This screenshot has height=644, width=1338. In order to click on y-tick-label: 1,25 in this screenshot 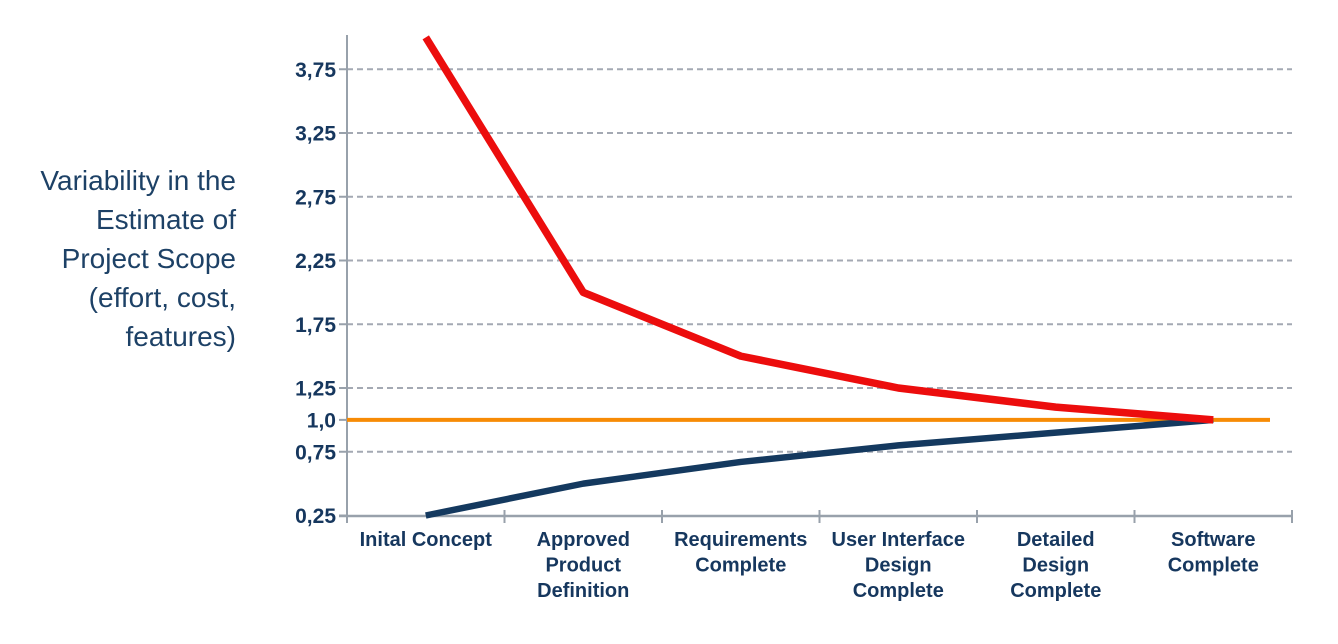, I will do `click(315, 389)`.